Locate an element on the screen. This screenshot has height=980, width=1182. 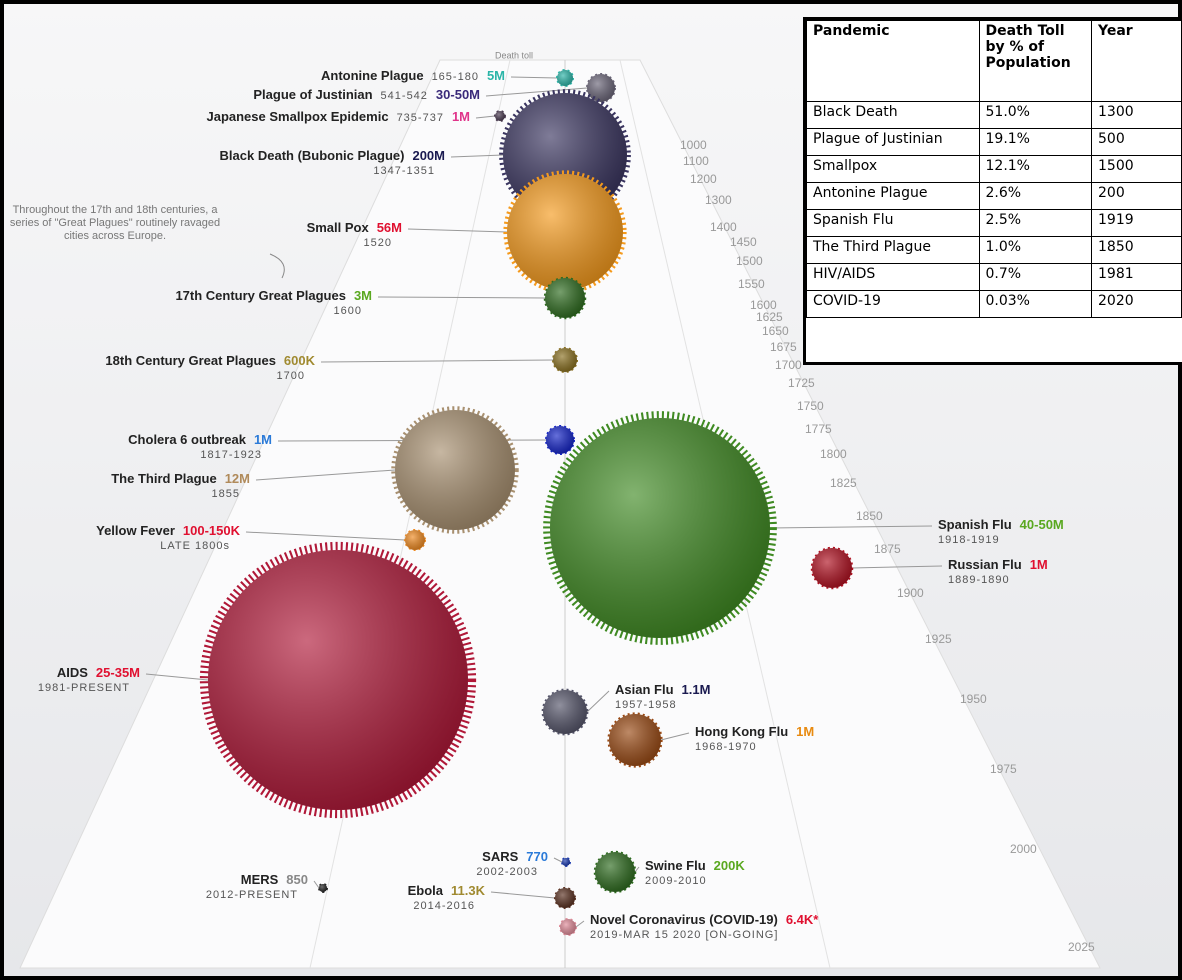
table-cell: 2.5% is located at coordinates (1035, 223).